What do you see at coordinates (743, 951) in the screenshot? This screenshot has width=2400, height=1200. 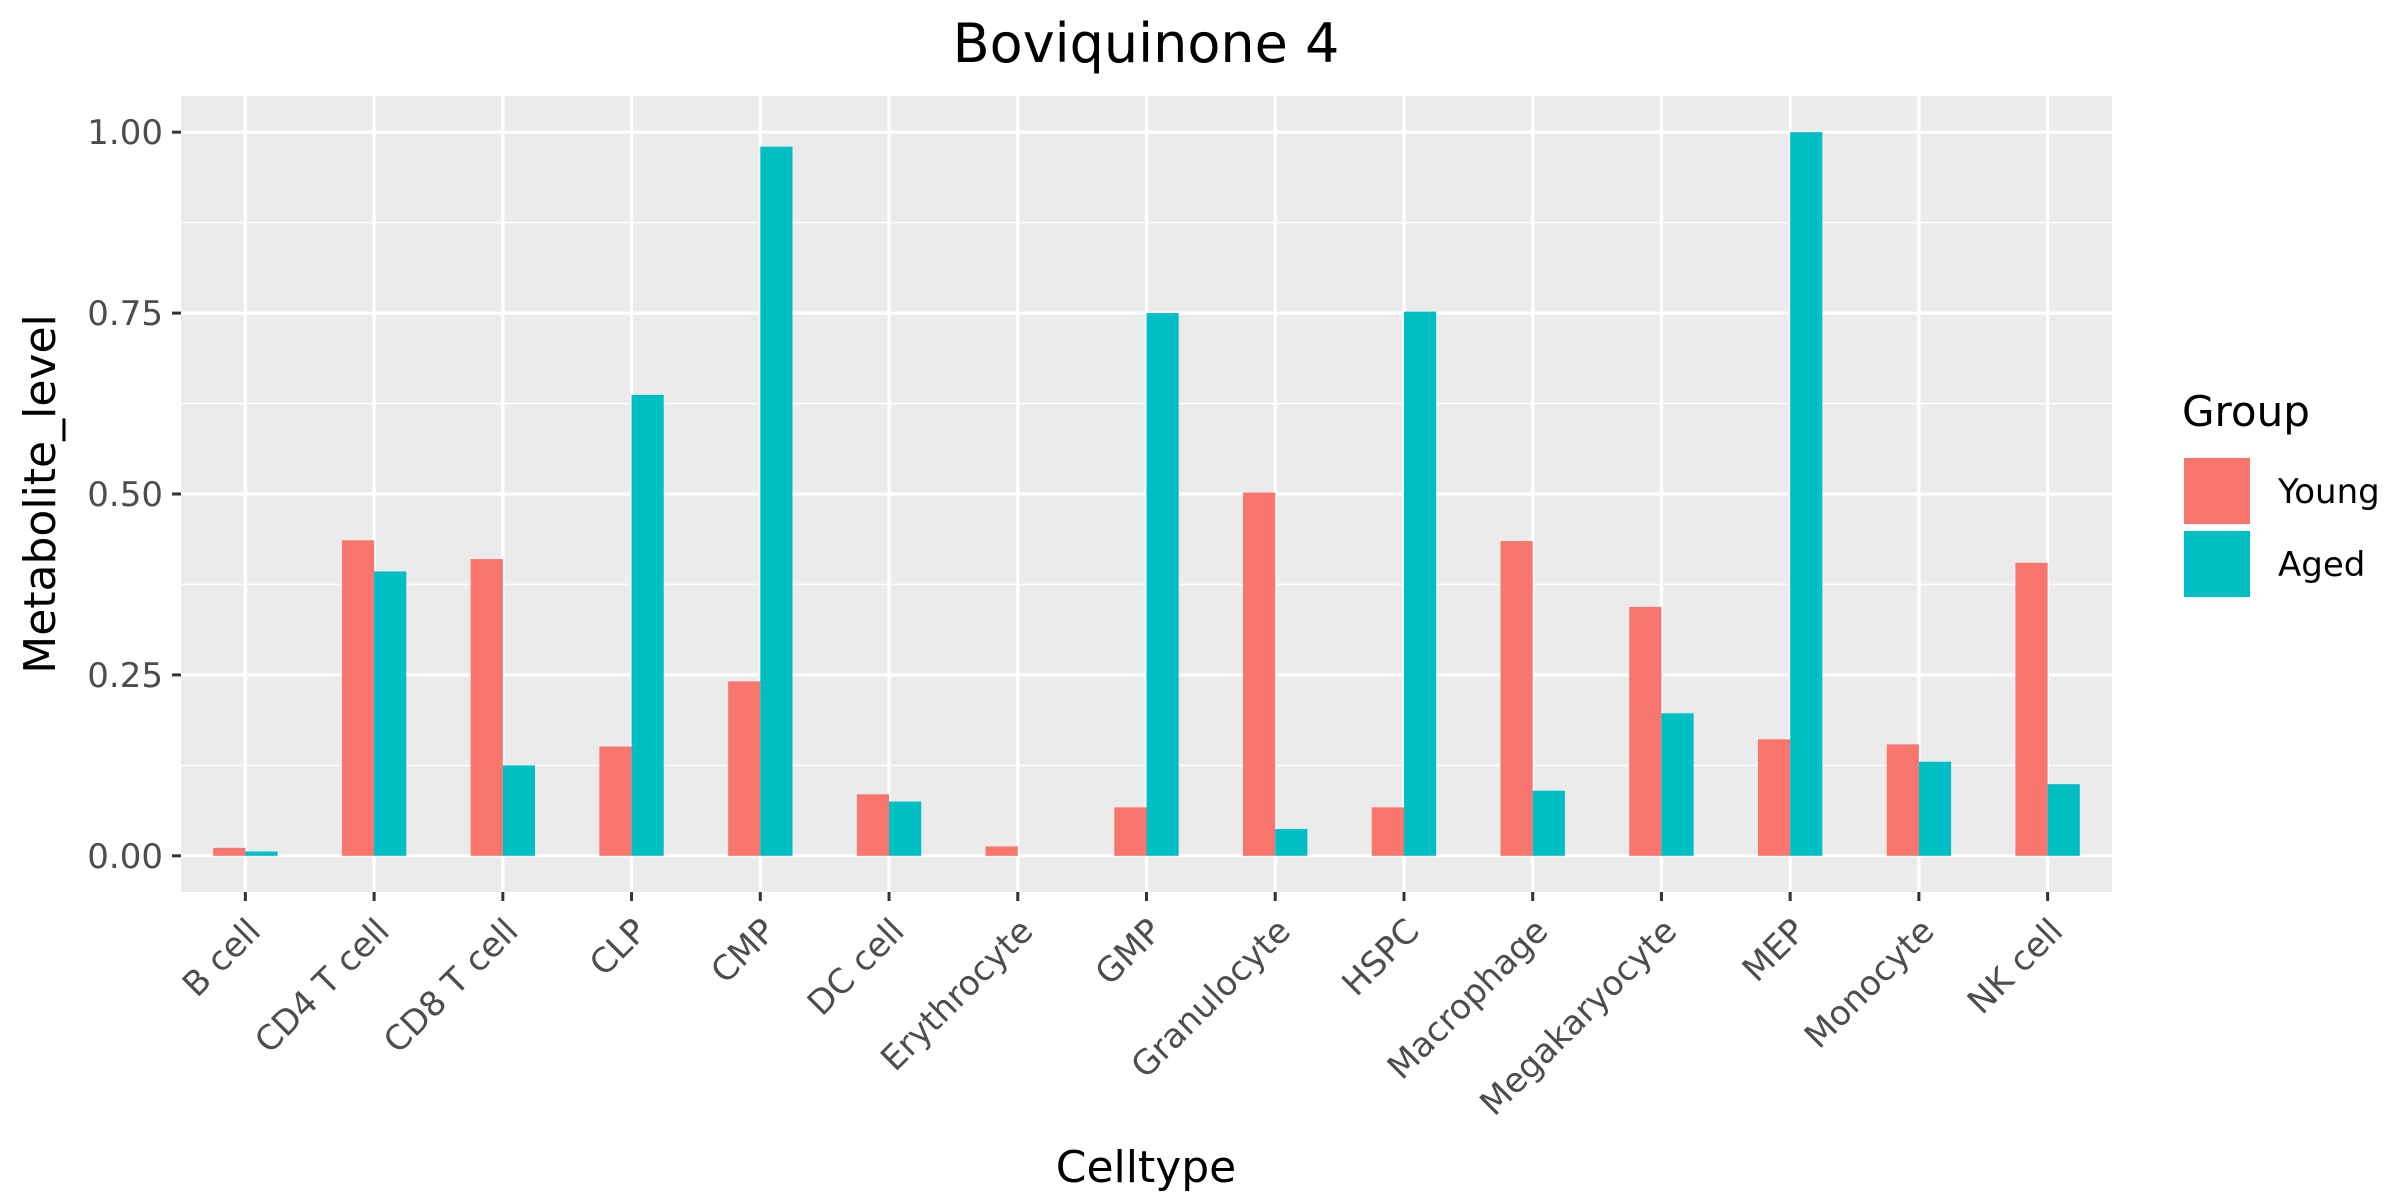 I see `x-tick-label: CMP` at bounding box center [743, 951].